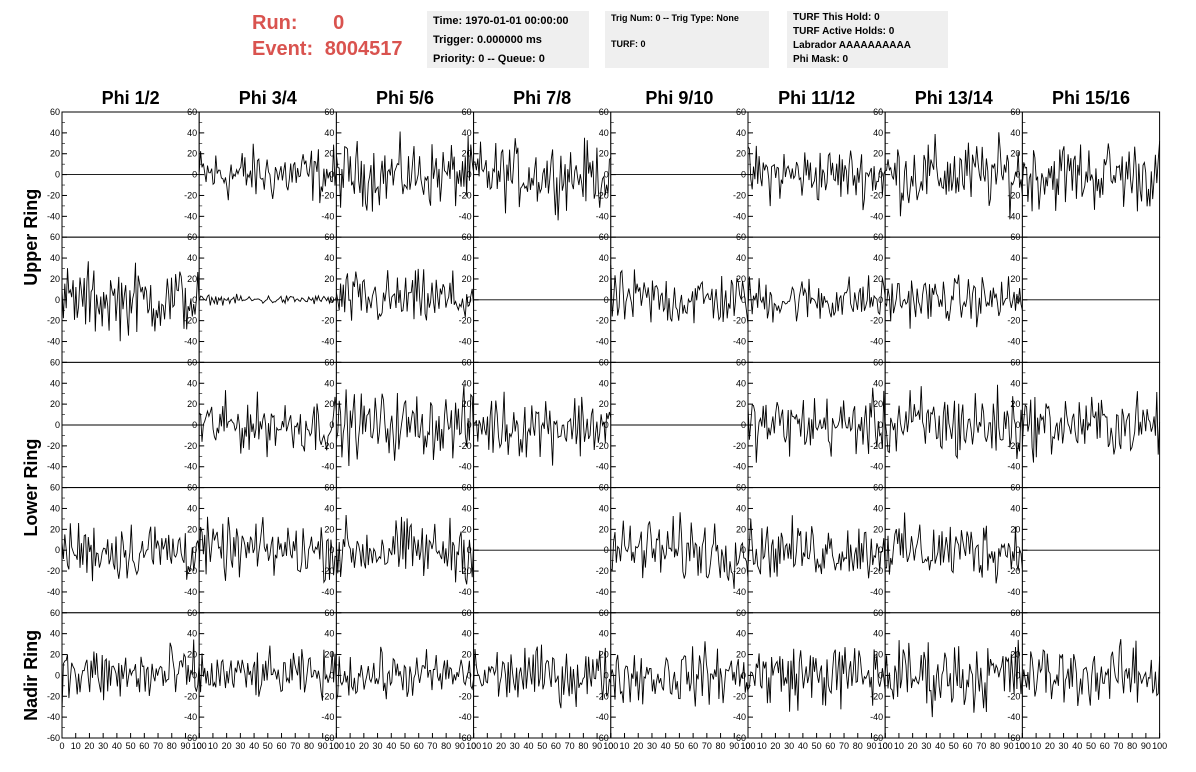  I want to click on x-tick-label: 70, so click(432, 746).